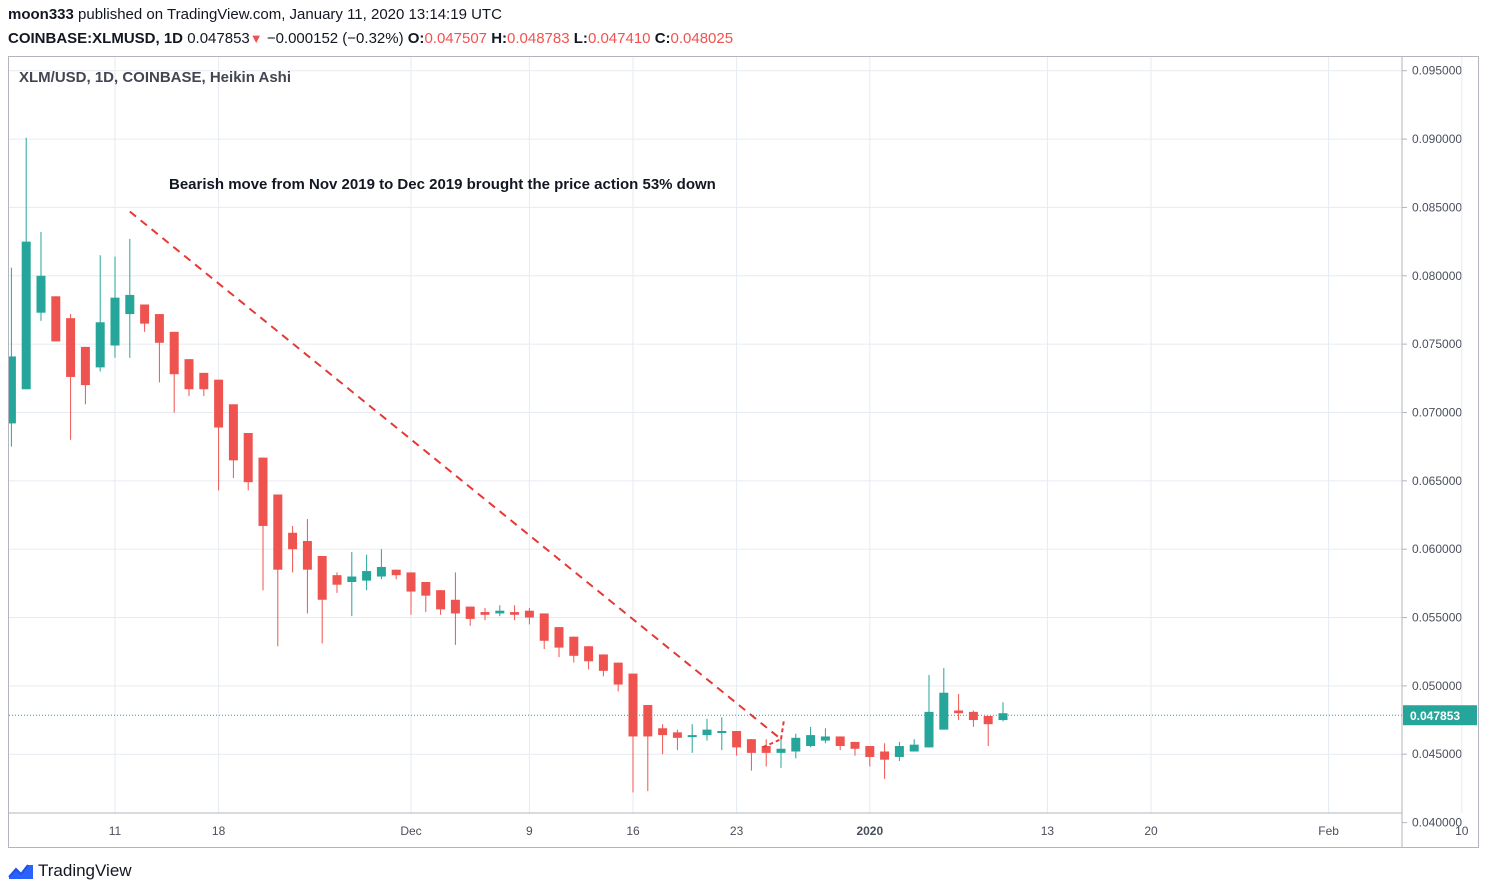 This screenshot has width=1487, height=894. Describe the element at coordinates (538, 38) in the screenshot. I see `high-value: 0.048783` at that location.